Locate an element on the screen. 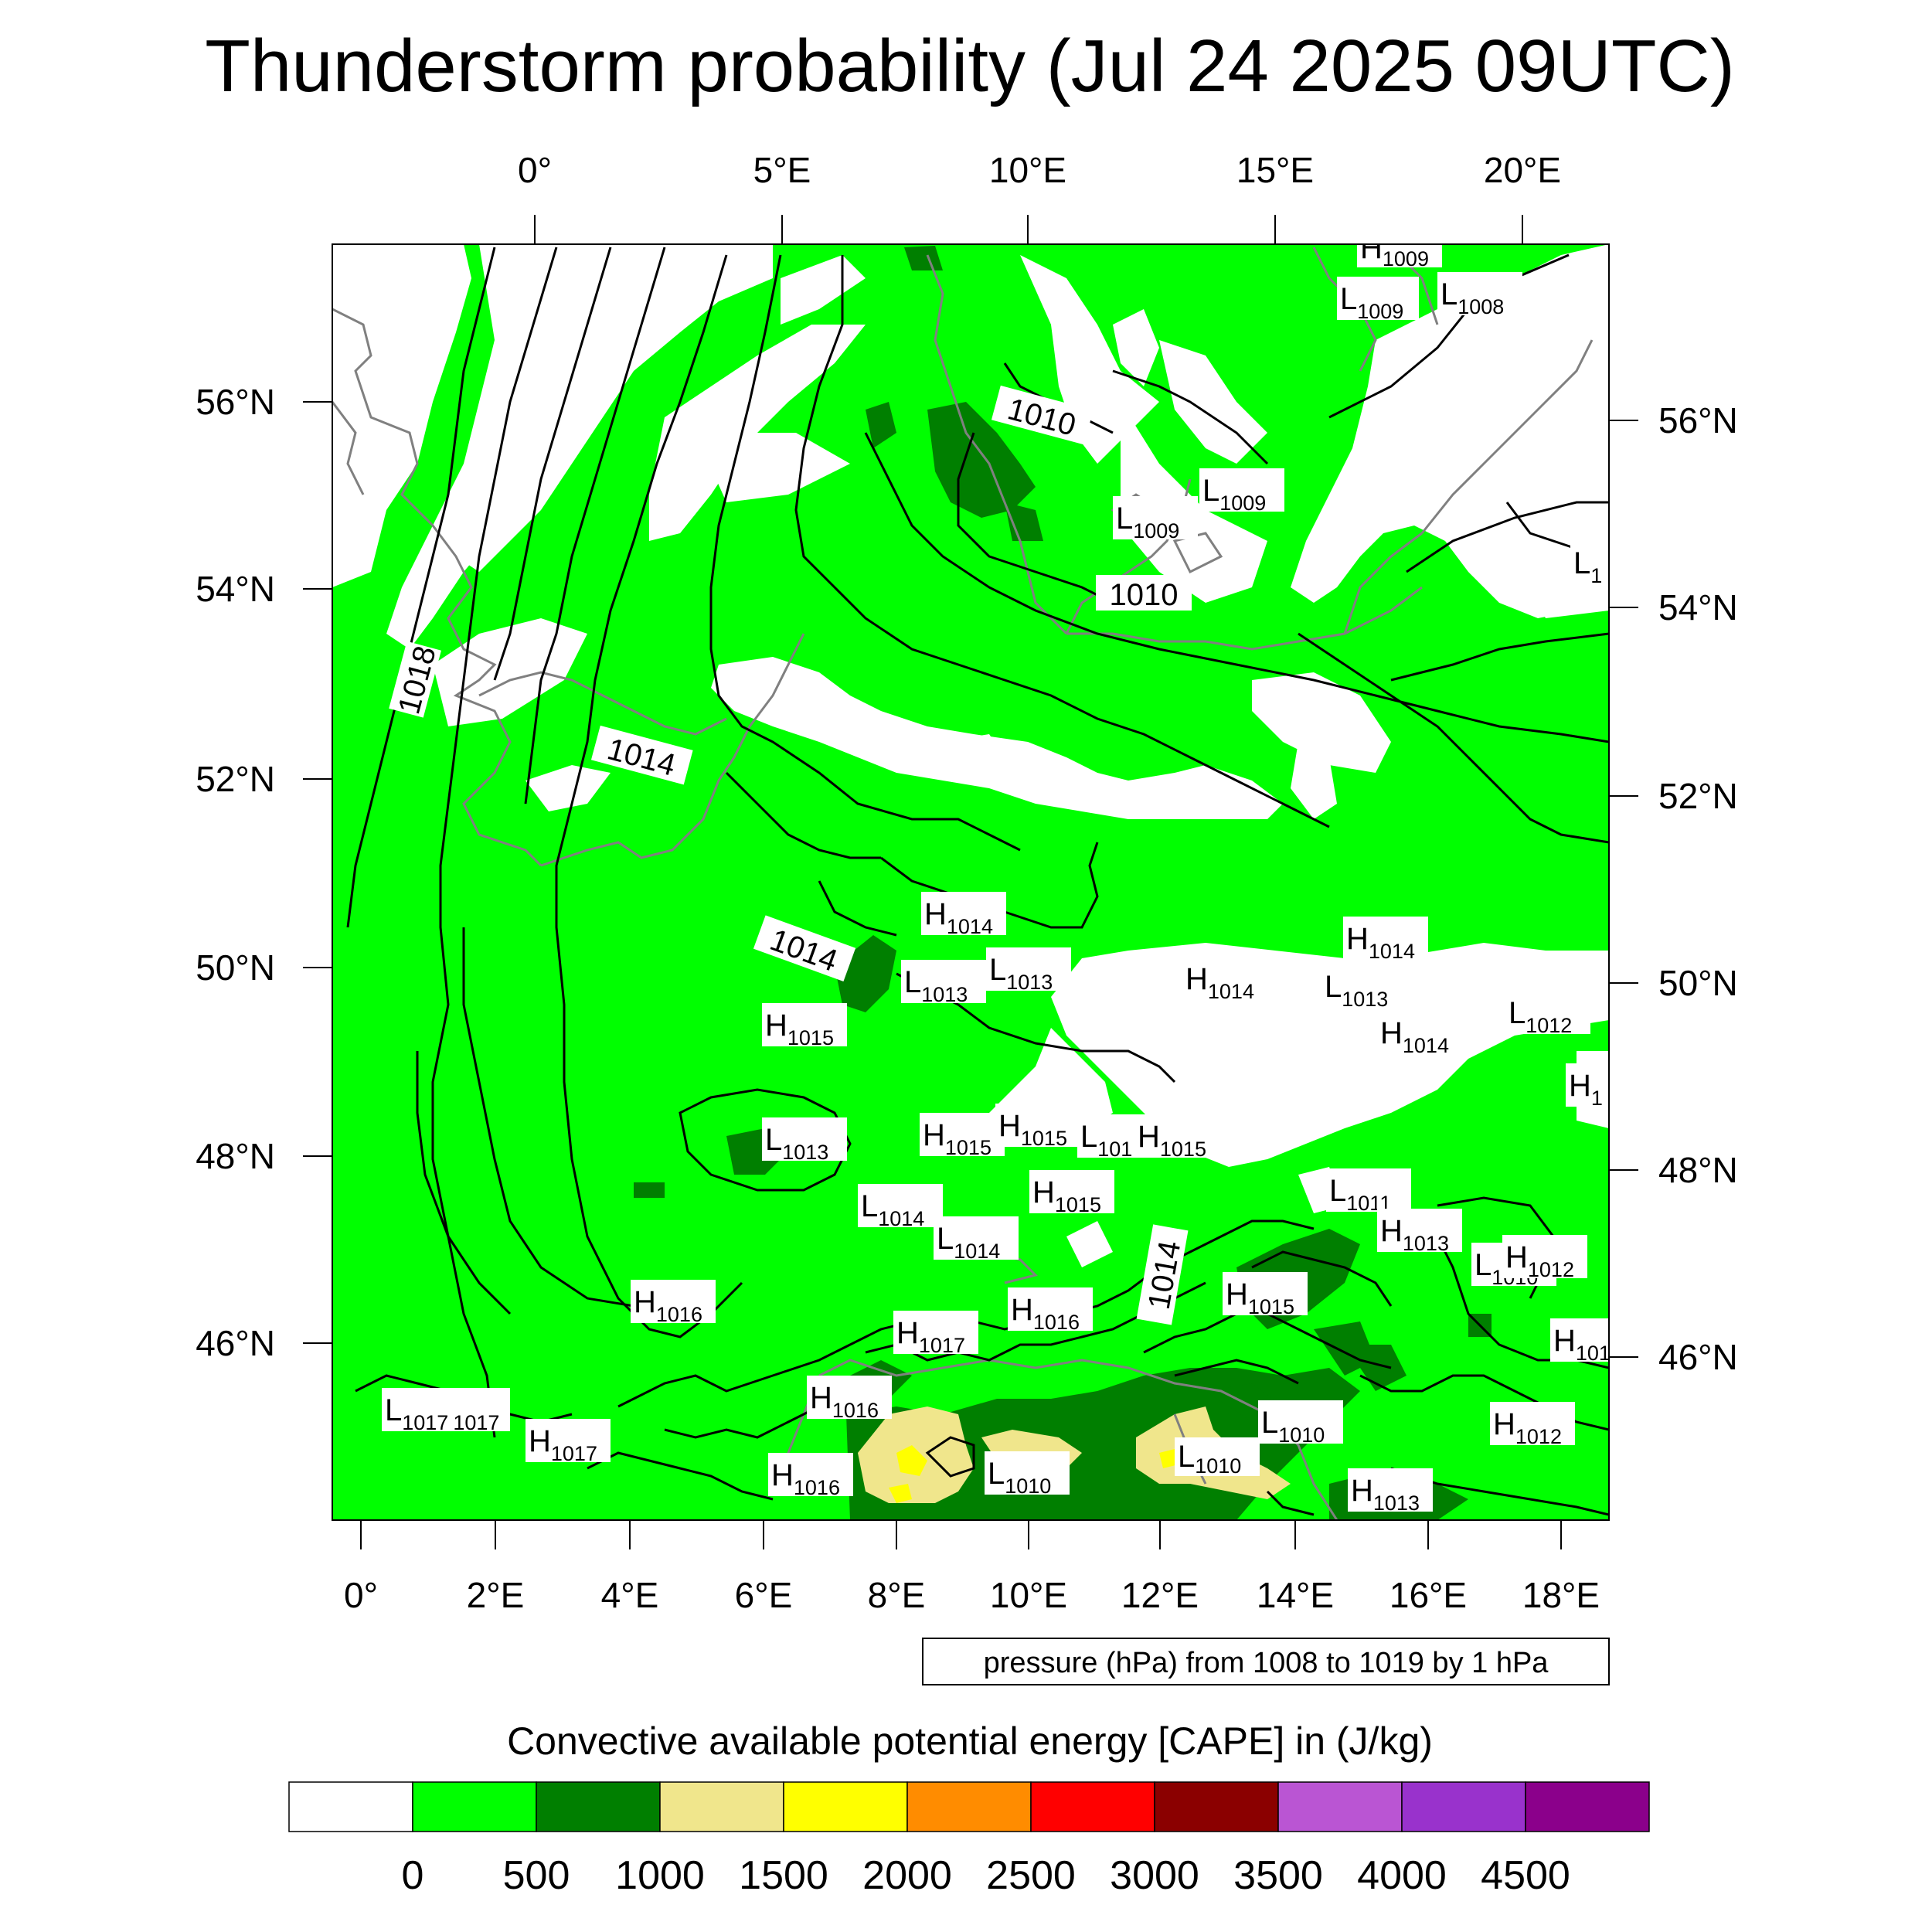 The width and height of the screenshot is (1932, 1932). top-lon-label: 15°E is located at coordinates (1275, 170).